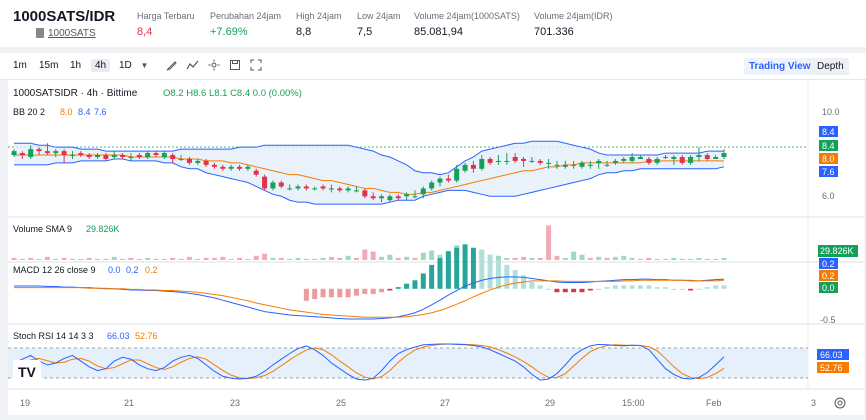  What do you see at coordinates (100, 112) in the screenshot?
I see `bb-legend-v3: 7.6` at bounding box center [100, 112].